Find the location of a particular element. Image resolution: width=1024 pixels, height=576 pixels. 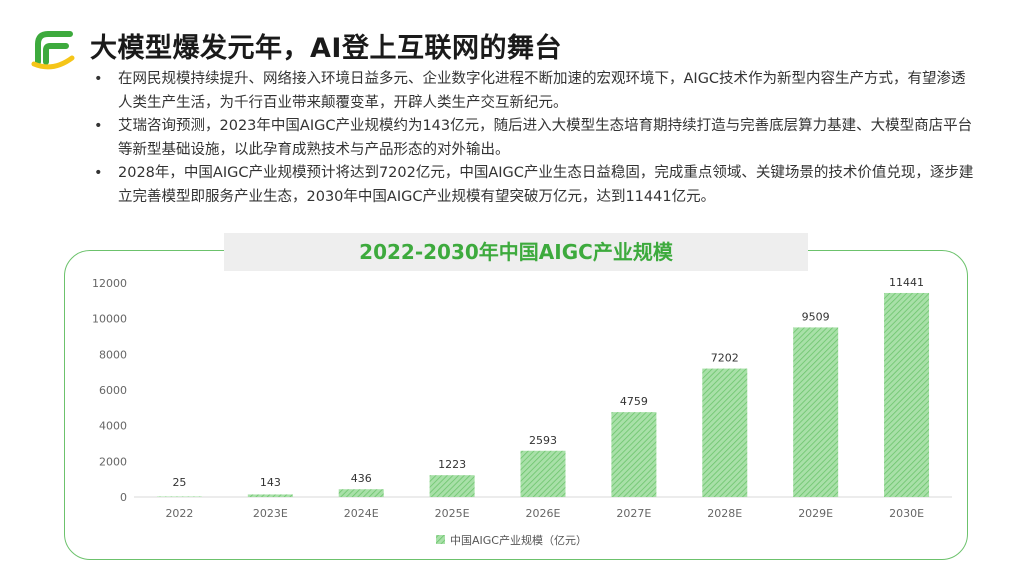

data-label: 1223 is located at coordinates (452, 464).